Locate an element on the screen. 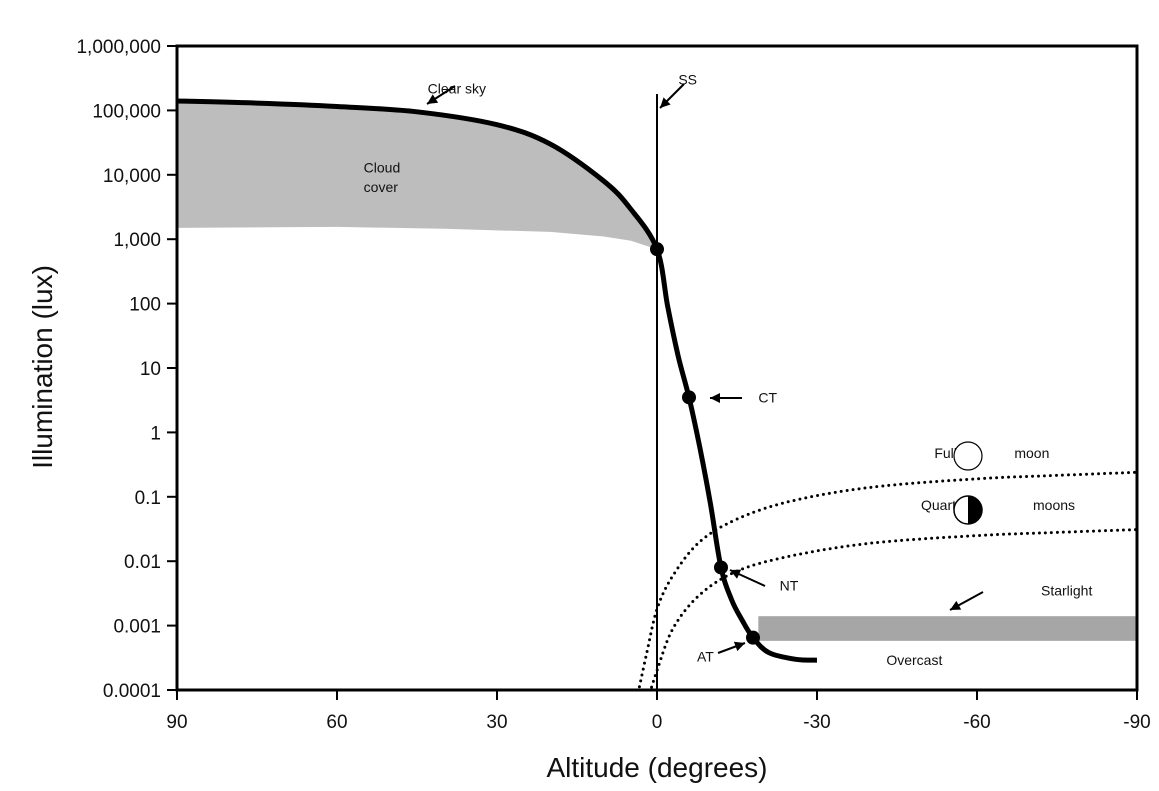 This screenshot has width=1159, height=791. marker-ss is located at coordinates (657, 249).